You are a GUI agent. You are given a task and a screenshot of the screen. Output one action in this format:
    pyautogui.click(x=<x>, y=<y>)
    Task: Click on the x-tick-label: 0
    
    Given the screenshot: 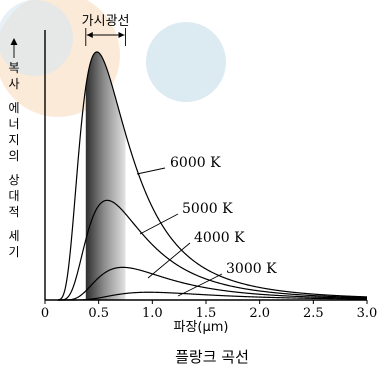 What is the action you would take?
    pyautogui.click(x=45, y=313)
    